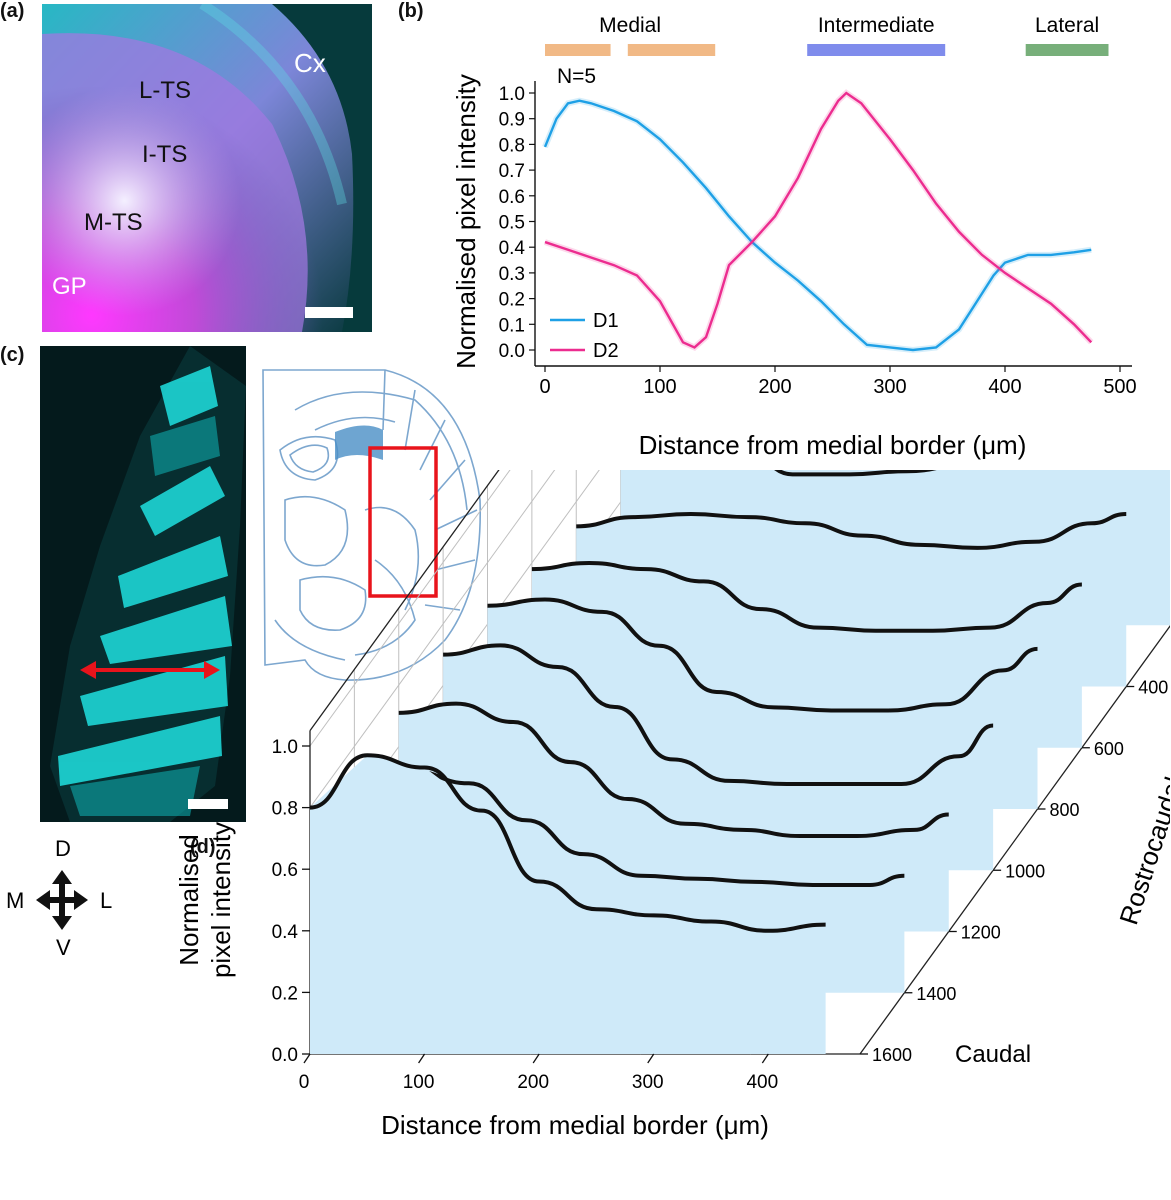  What do you see at coordinates (15, 900) in the screenshot?
I see `compass-m: M` at bounding box center [15, 900].